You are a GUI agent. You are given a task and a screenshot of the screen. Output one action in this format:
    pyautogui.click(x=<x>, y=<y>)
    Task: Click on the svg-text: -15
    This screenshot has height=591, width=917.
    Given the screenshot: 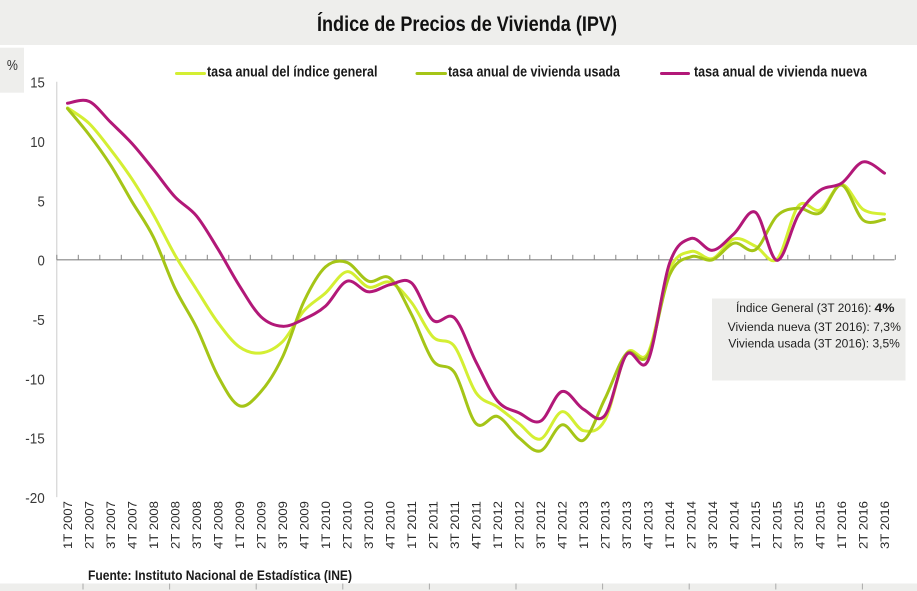 What is the action you would take?
    pyautogui.click(x=35, y=440)
    